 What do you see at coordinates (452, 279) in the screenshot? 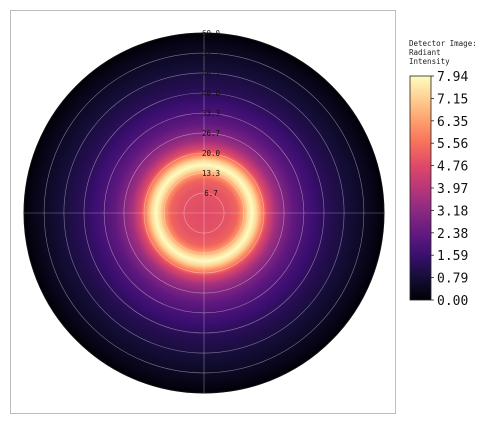
I see `colorbar-tick-label: 0.79` at bounding box center [452, 279].